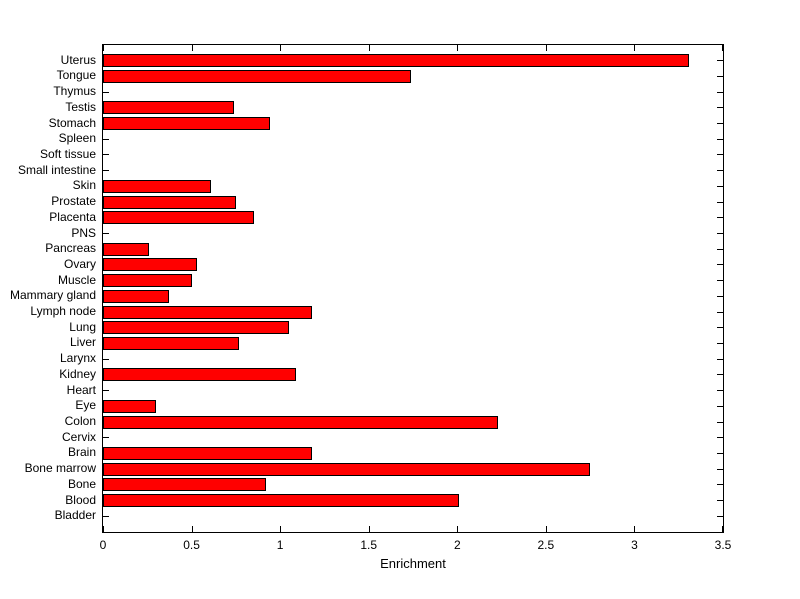 Image resolution: width=800 pixels, height=599 pixels. I want to click on bar-eye, so click(130, 406).